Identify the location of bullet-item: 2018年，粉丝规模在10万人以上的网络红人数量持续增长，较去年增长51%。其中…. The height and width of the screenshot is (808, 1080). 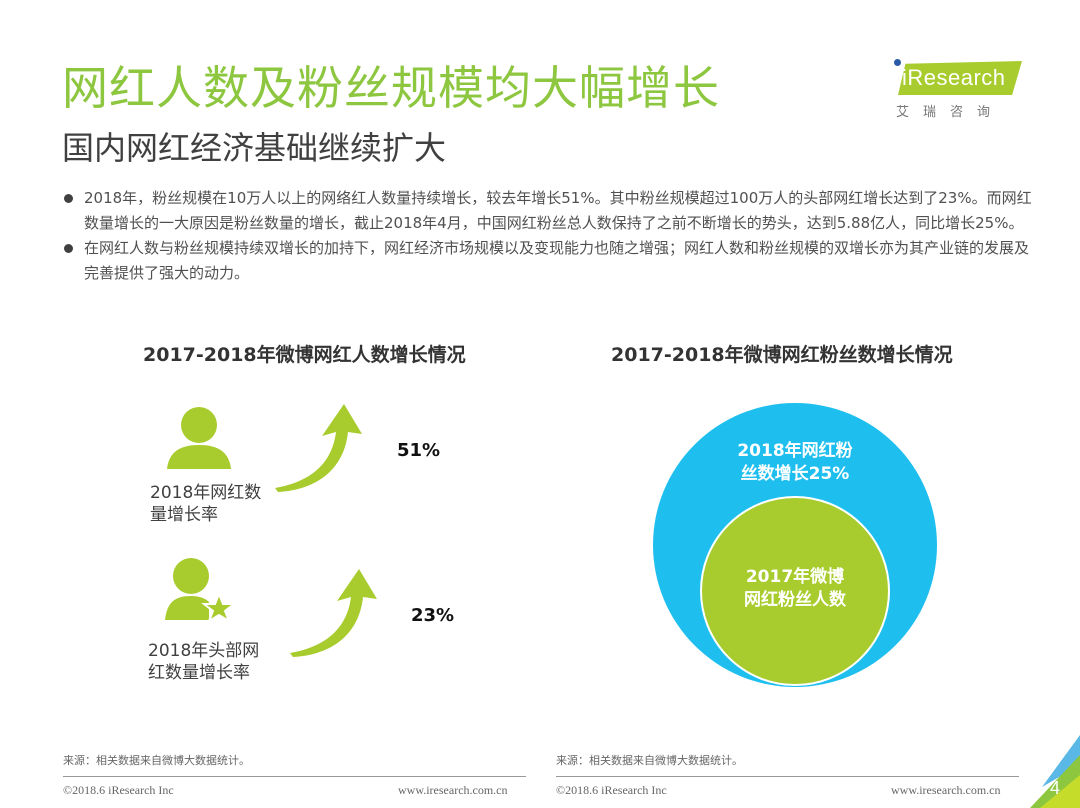
(547, 211).